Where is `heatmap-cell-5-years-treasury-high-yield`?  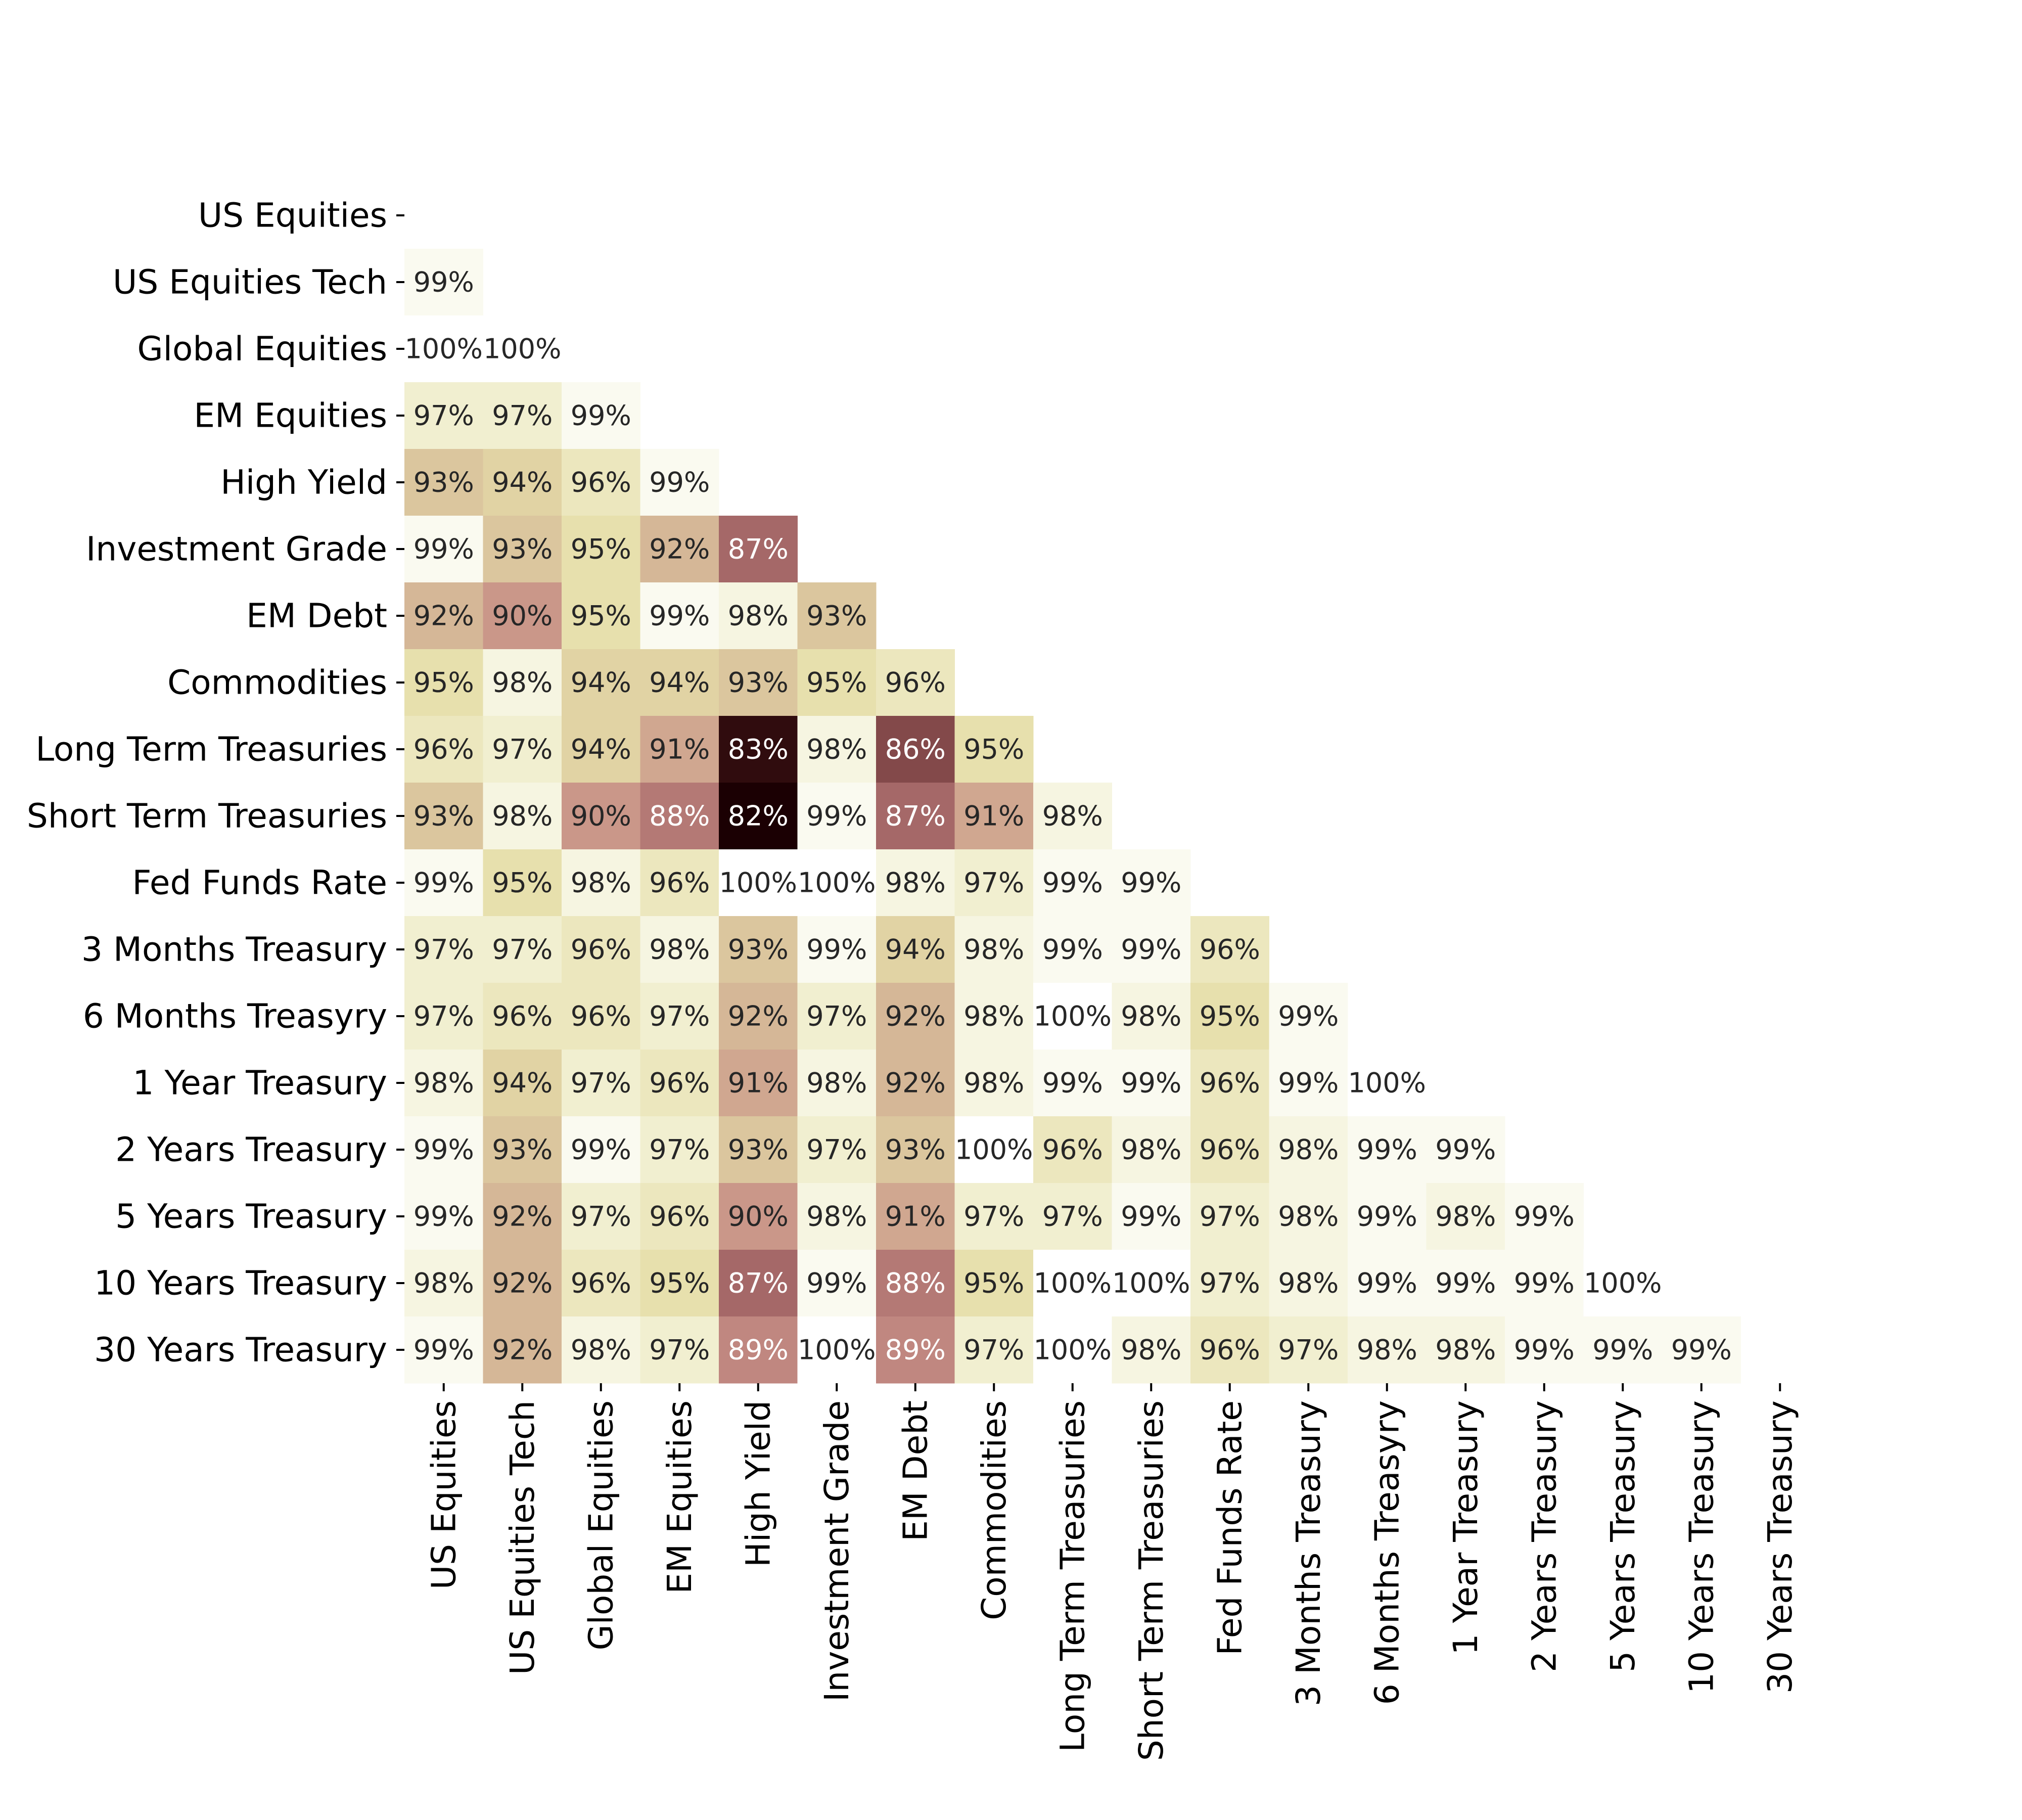
heatmap-cell-5-years-treasury-high-yield is located at coordinates (758, 1216).